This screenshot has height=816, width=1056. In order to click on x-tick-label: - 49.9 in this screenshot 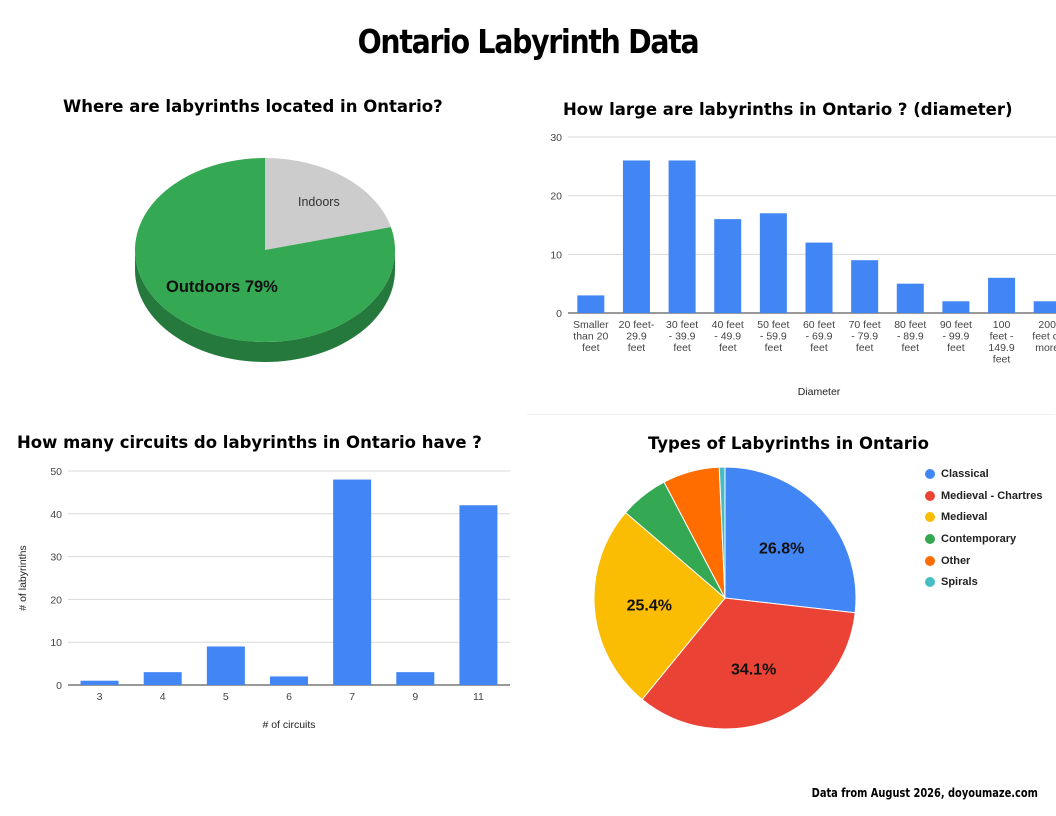, I will do `click(727, 337)`.